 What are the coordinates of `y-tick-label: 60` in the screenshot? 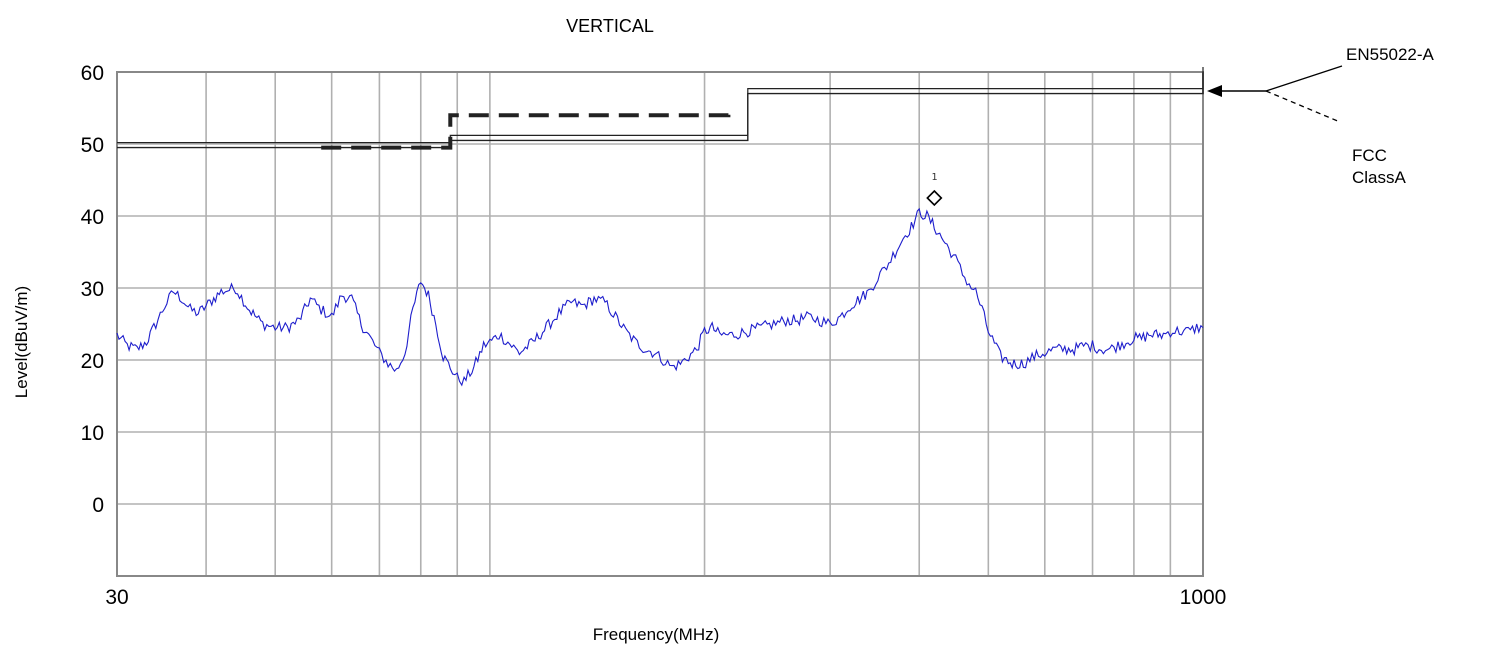 It's located at (92, 73).